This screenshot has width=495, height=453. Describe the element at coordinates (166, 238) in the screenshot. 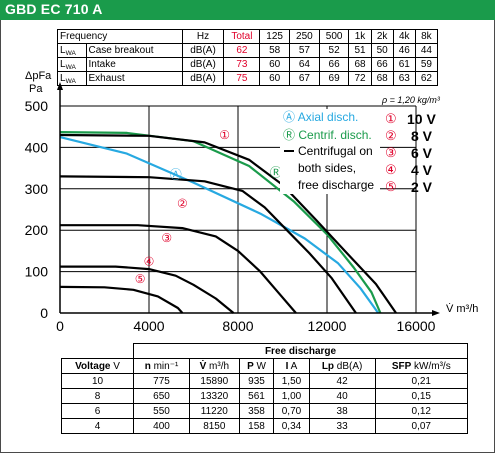

I see `curve-label: ③` at that location.